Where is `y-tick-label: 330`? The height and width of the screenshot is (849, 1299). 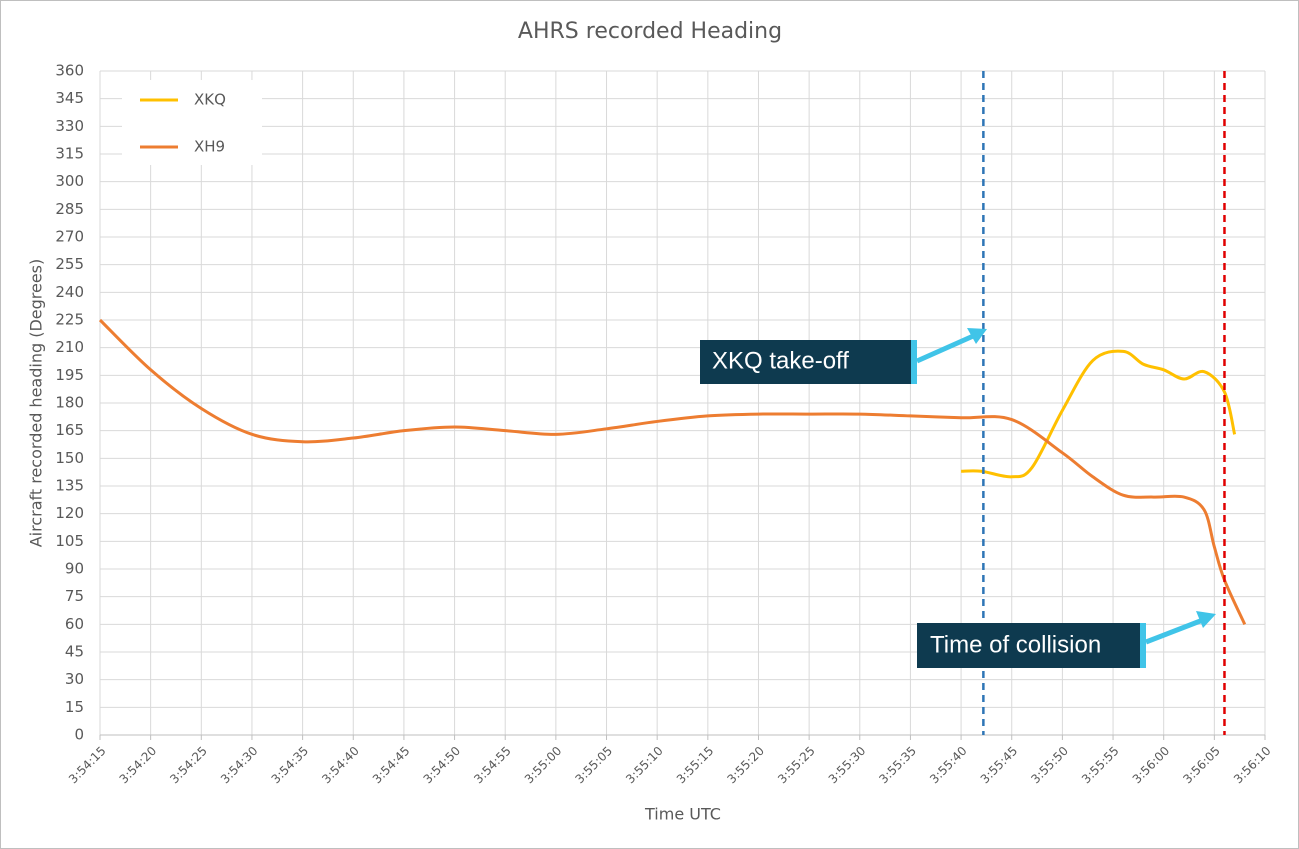
y-tick-label: 330 is located at coordinates (69, 126).